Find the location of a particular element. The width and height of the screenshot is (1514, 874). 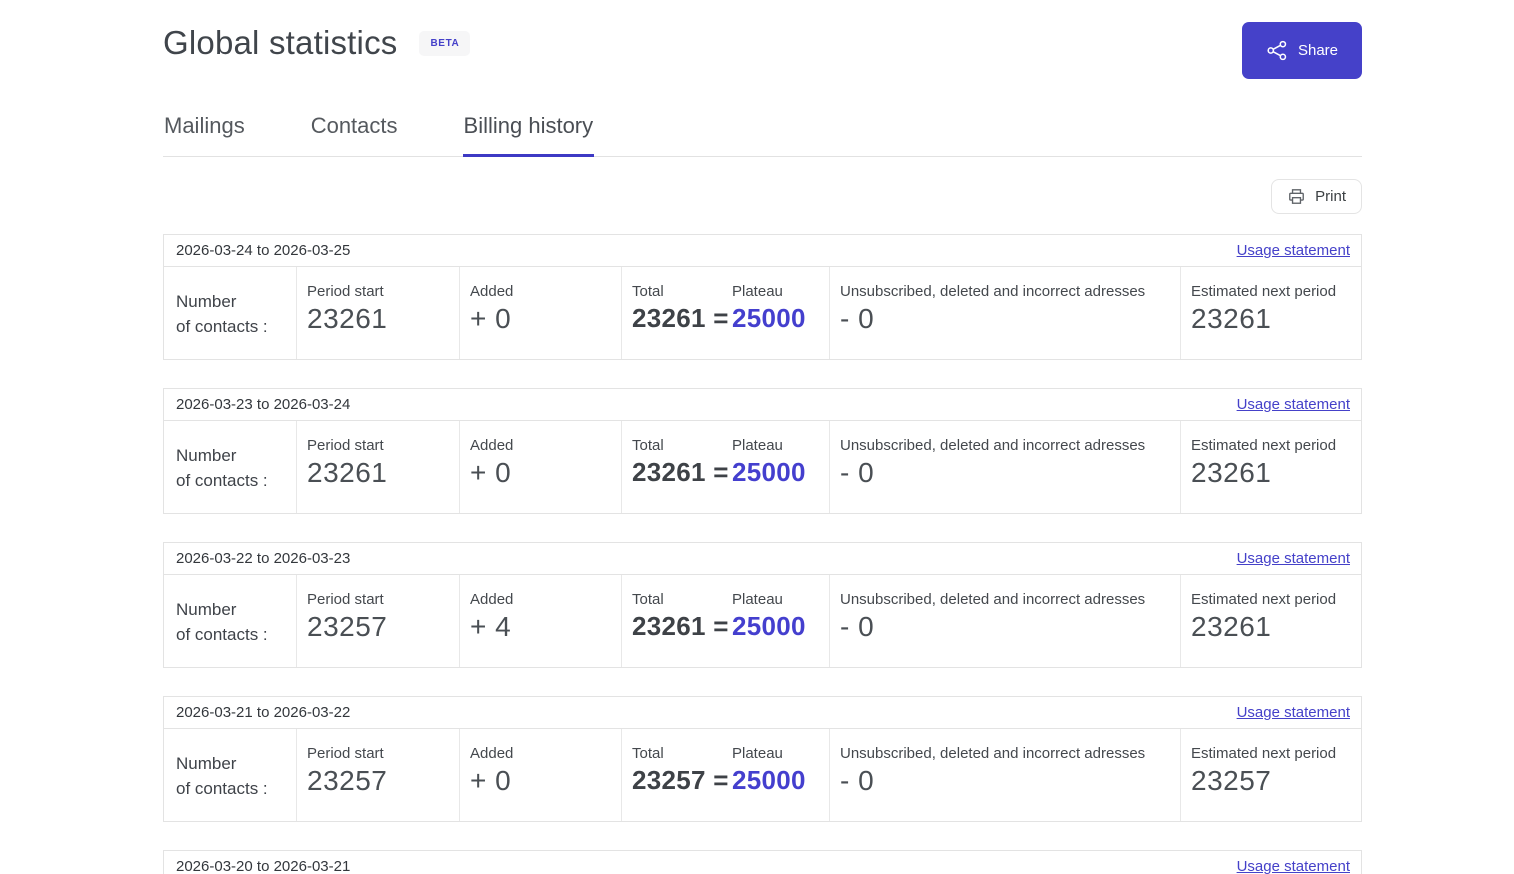

tab-bar: Mailings Contacts Billing history is located at coordinates (762, 130).